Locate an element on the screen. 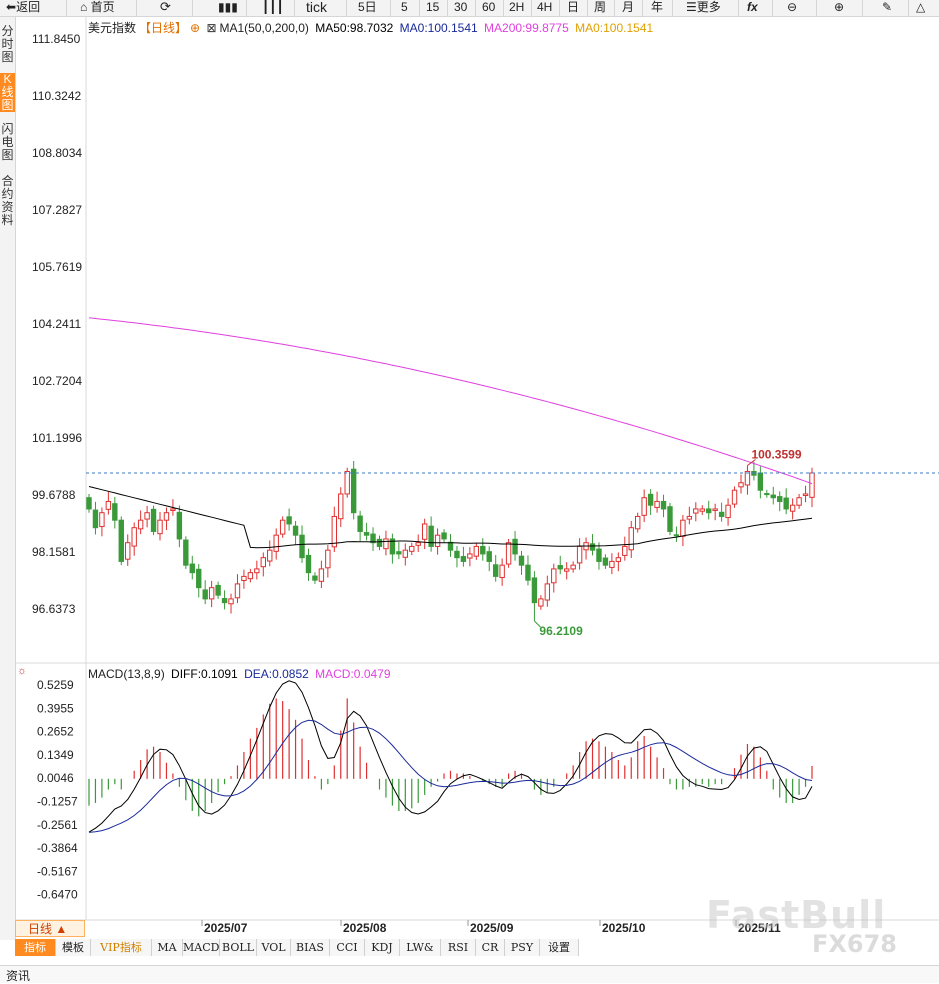  tab-cr: CR is located at coordinates (490, 947).